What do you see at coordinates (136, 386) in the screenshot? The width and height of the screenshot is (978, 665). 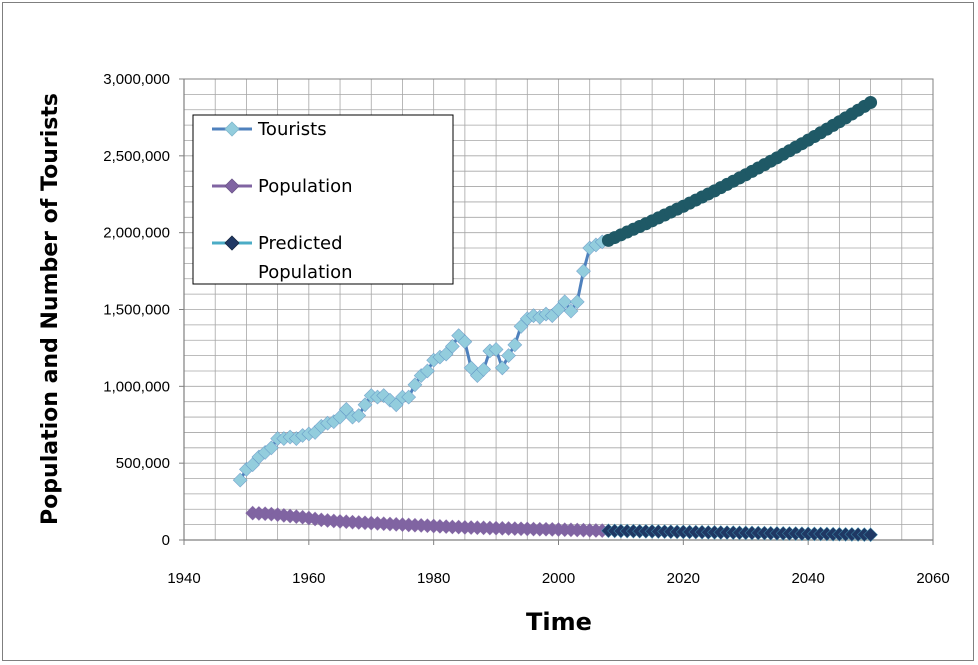 I see `y-tick-label: 1,000,000` at bounding box center [136, 386].